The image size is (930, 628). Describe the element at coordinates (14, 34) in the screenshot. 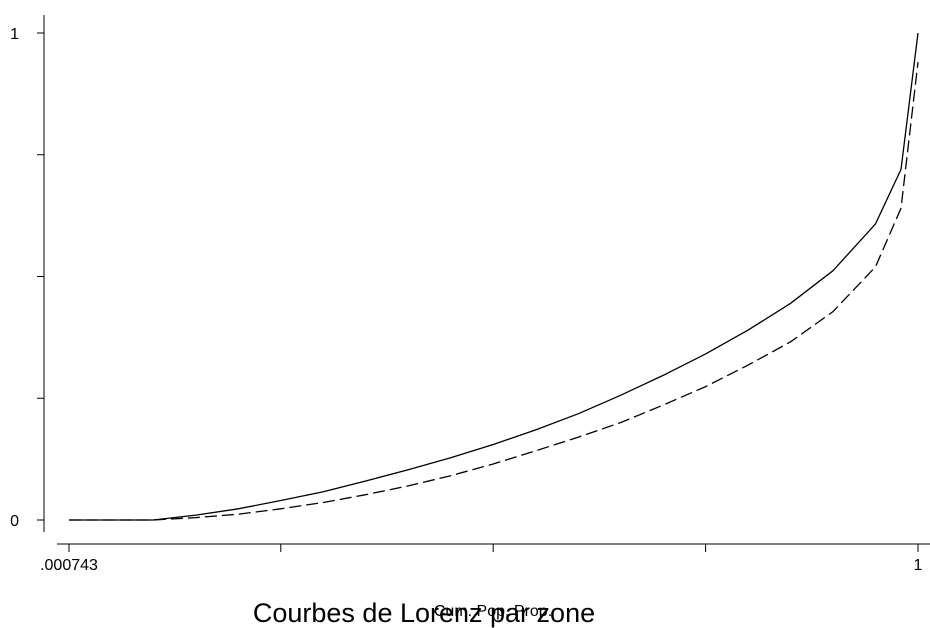

I see `y-tick-label: 1` at that location.